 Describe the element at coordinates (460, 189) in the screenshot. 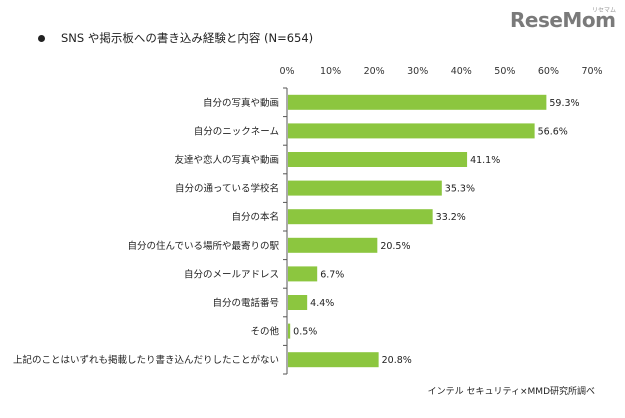

I see `value-label: 35.3%` at that location.